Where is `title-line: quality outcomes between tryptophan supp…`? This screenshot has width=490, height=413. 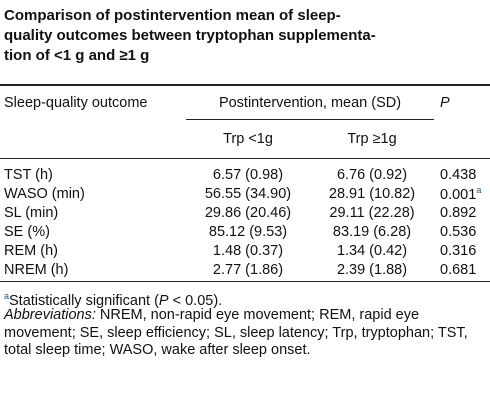 title-line: quality outcomes between tryptophan supp… is located at coordinates (190, 35).